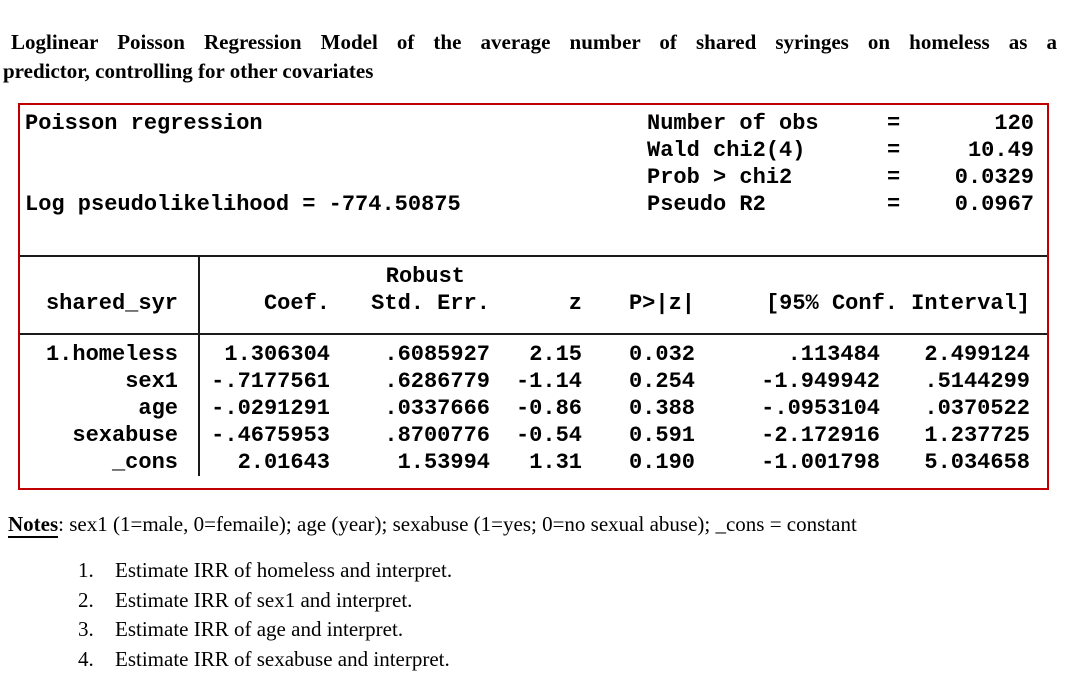  I want to click on cell-stderr: .8700776, so click(437, 435).